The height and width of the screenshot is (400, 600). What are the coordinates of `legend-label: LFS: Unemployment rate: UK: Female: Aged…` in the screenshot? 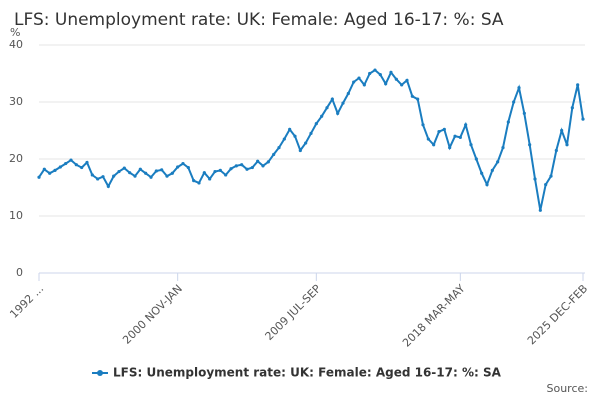 It's located at (307, 373).